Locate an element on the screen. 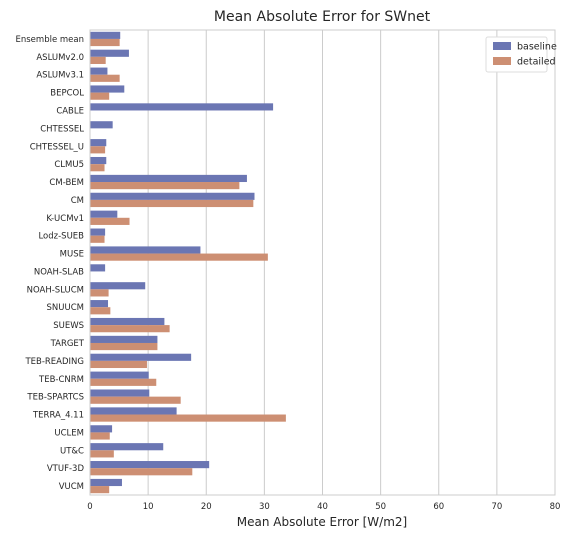 This screenshot has height=539, width=570. legend-swatch-detailed is located at coordinates (502, 61).